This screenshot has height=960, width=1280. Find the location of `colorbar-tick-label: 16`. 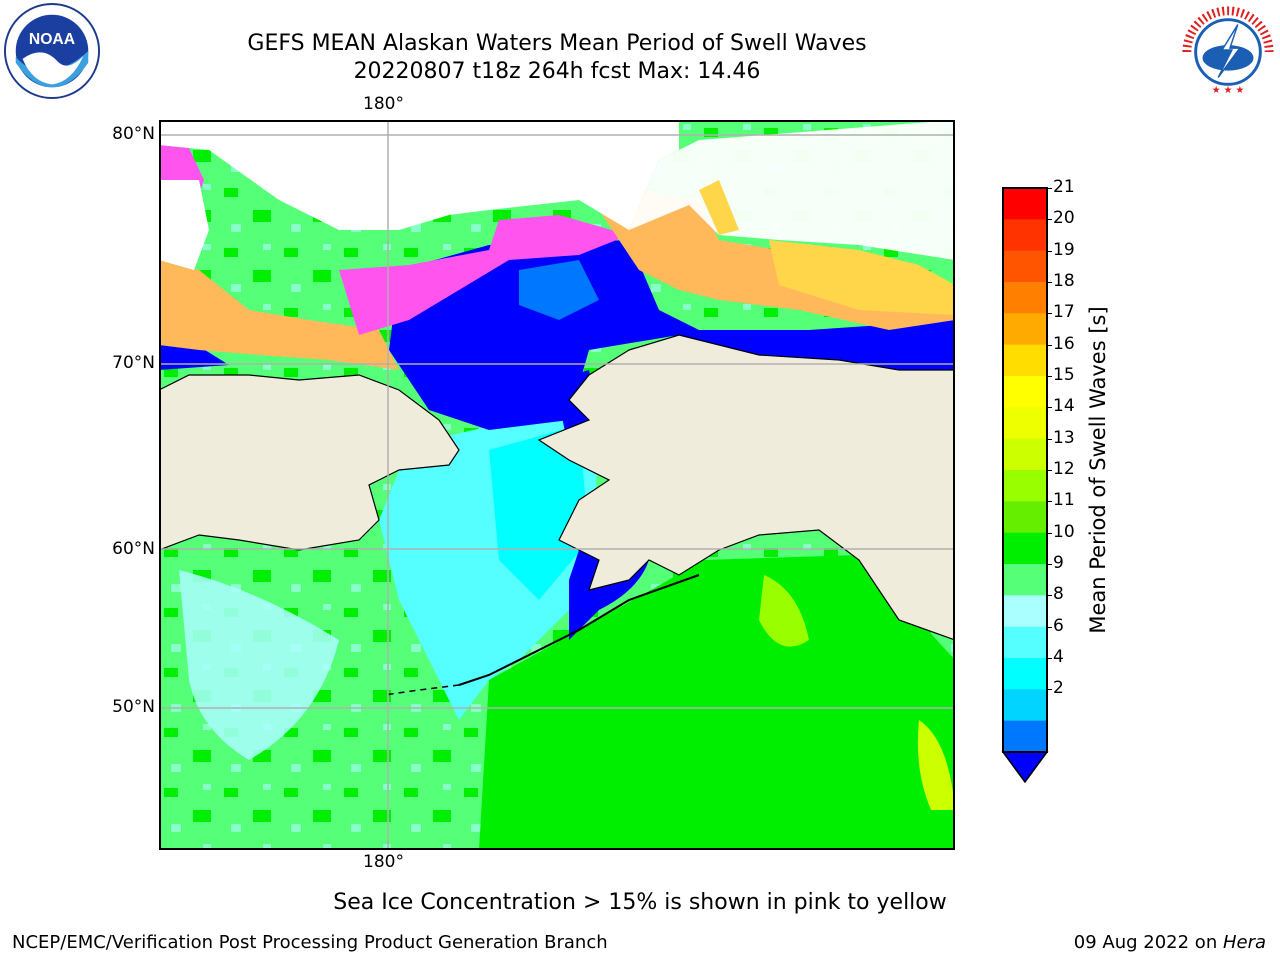

colorbar-tick-label: 16 is located at coordinates (1064, 343).